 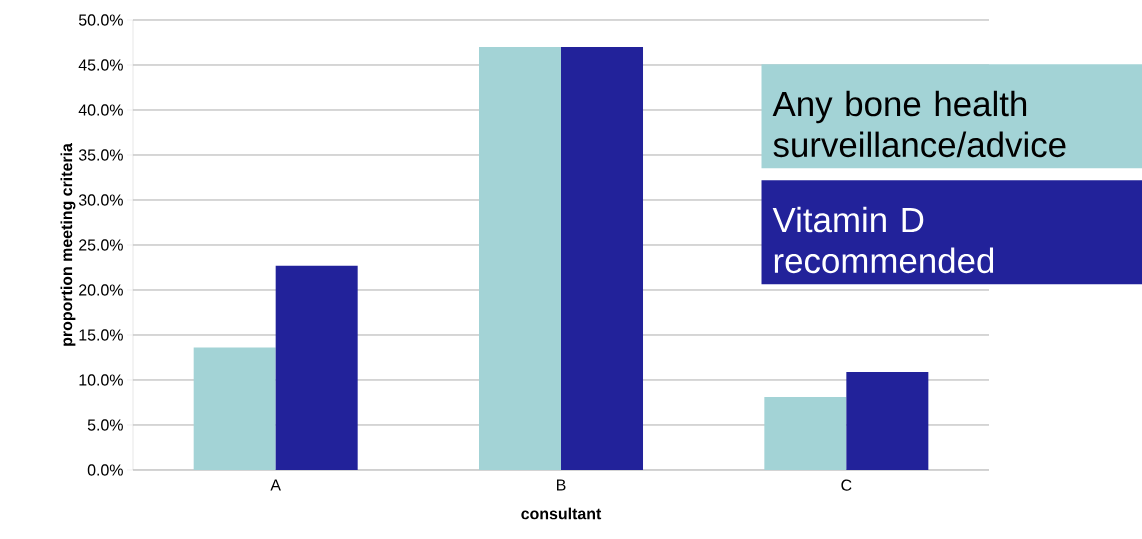 What do you see at coordinates (100, 65) in the screenshot?
I see `y-tick-label: 45.0%` at bounding box center [100, 65].